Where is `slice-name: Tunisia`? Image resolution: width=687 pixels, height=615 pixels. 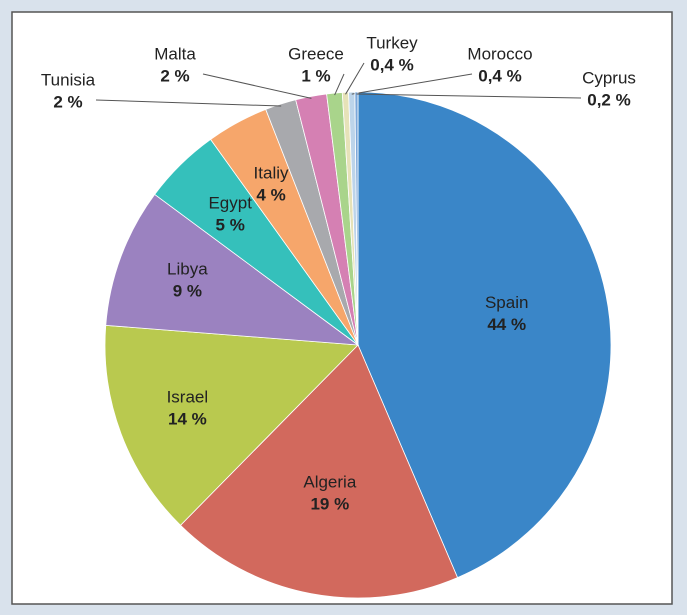 slice-name: Tunisia is located at coordinates (68, 79).